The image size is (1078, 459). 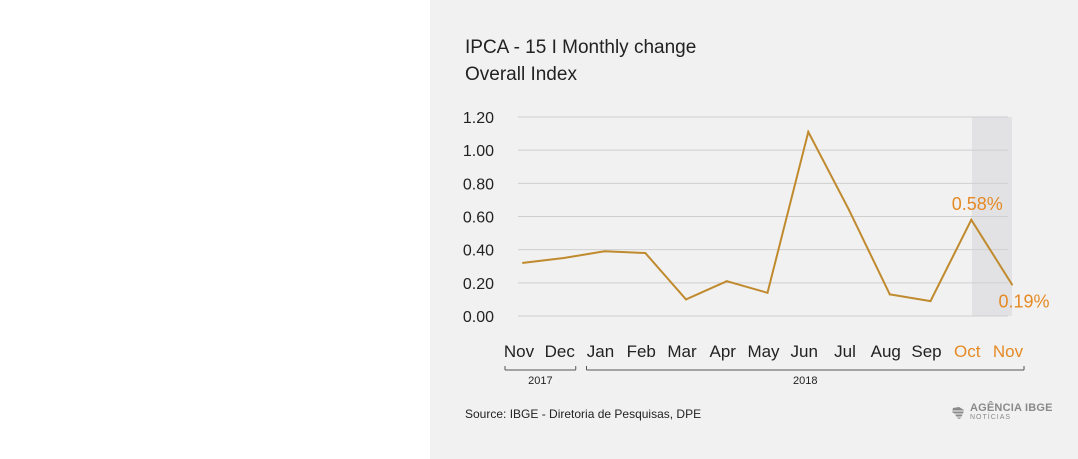 I want to click on y-tick-label: 0.60, so click(x=478, y=218).